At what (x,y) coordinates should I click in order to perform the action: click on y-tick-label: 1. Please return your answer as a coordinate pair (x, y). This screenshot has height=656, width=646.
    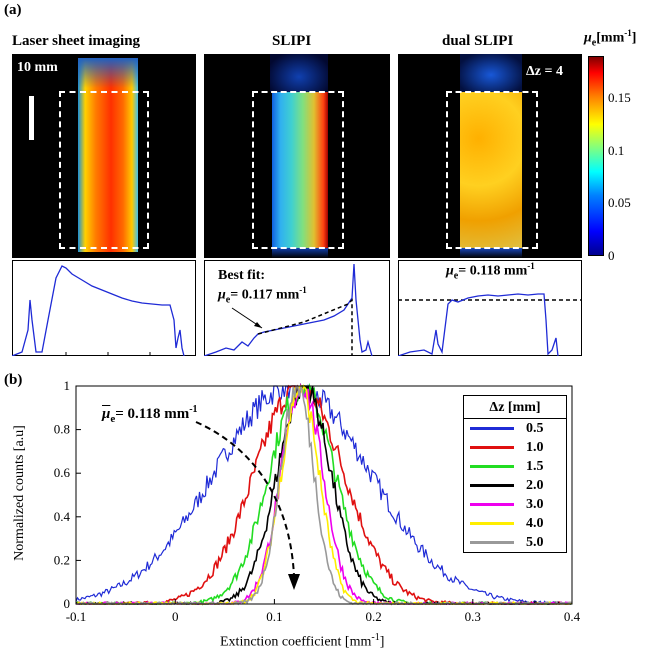
    Looking at the image, I should click on (67, 385).